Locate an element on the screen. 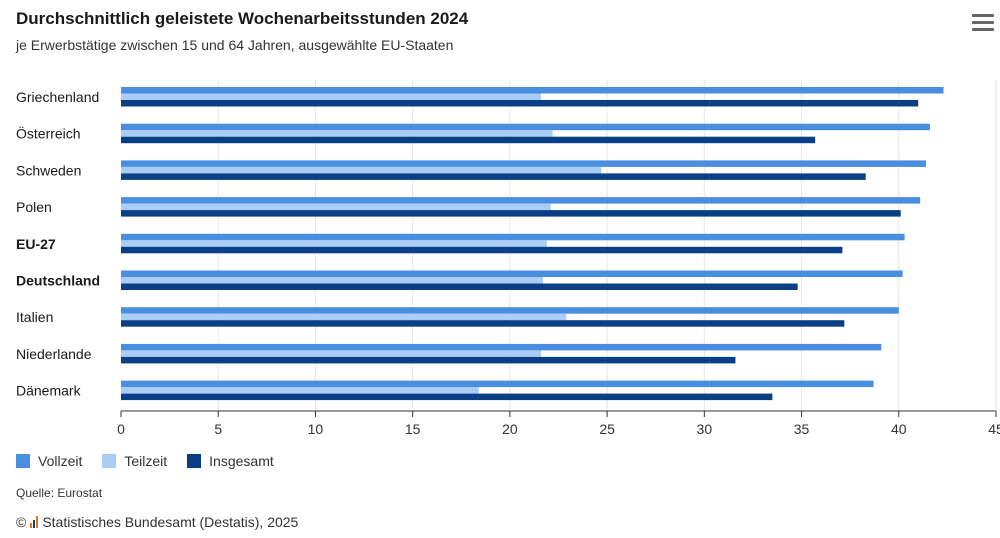 The width and height of the screenshot is (1000, 538). x-tick-label: 10 is located at coordinates (316, 429).